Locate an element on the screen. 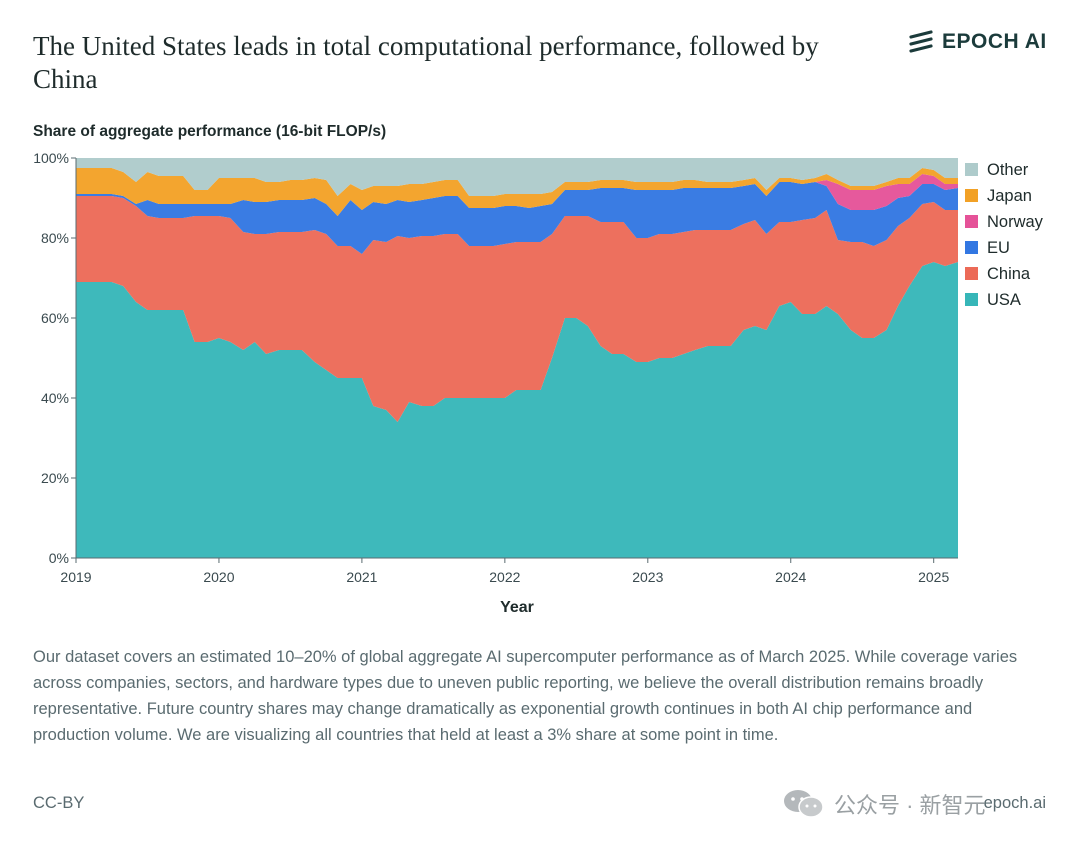 The width and height of the screenshot is (1080, 851). x-tick-label: 2019 is located at coordinates (75, 577).